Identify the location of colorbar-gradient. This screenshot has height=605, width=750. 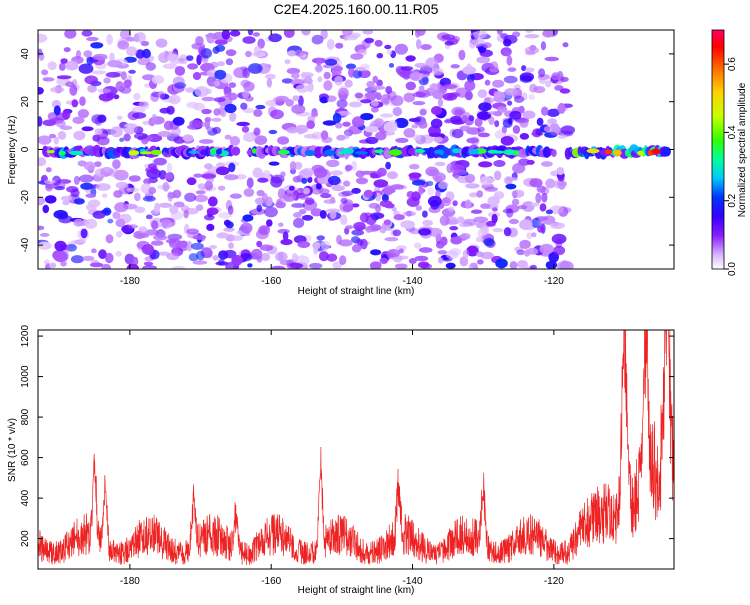
(718, 149).